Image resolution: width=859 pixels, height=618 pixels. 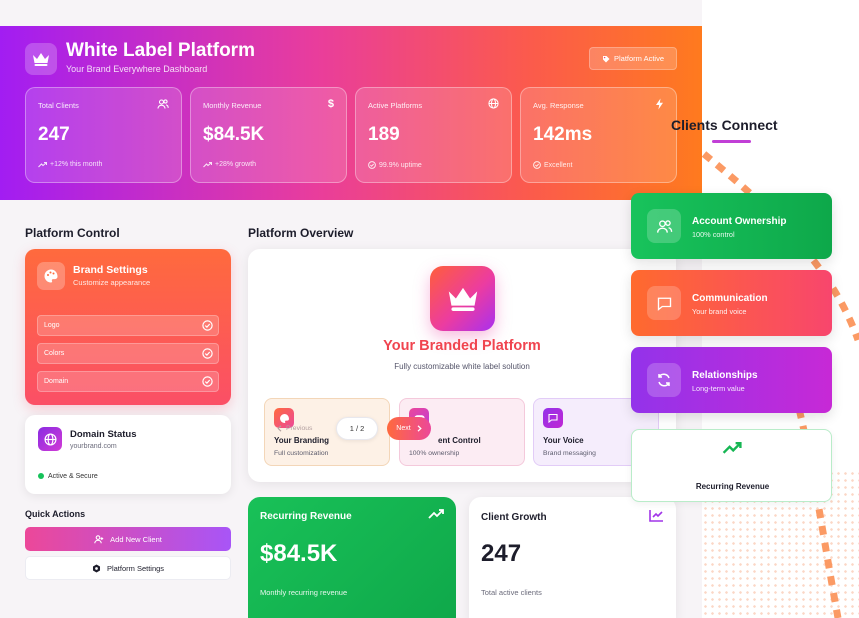 I want to click on clients-connect-title: Clients Connect, so click(x=724, y=125).